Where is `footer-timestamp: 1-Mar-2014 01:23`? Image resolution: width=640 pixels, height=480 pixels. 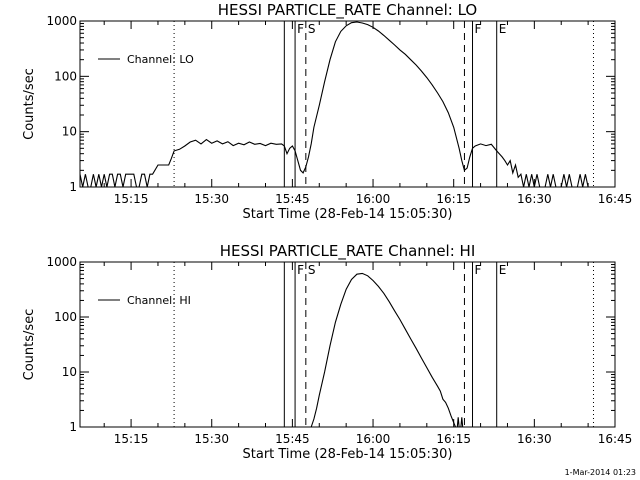 footer-timestamp: 1-Mar-2014 01:23 is located at coordinates (600, 472).